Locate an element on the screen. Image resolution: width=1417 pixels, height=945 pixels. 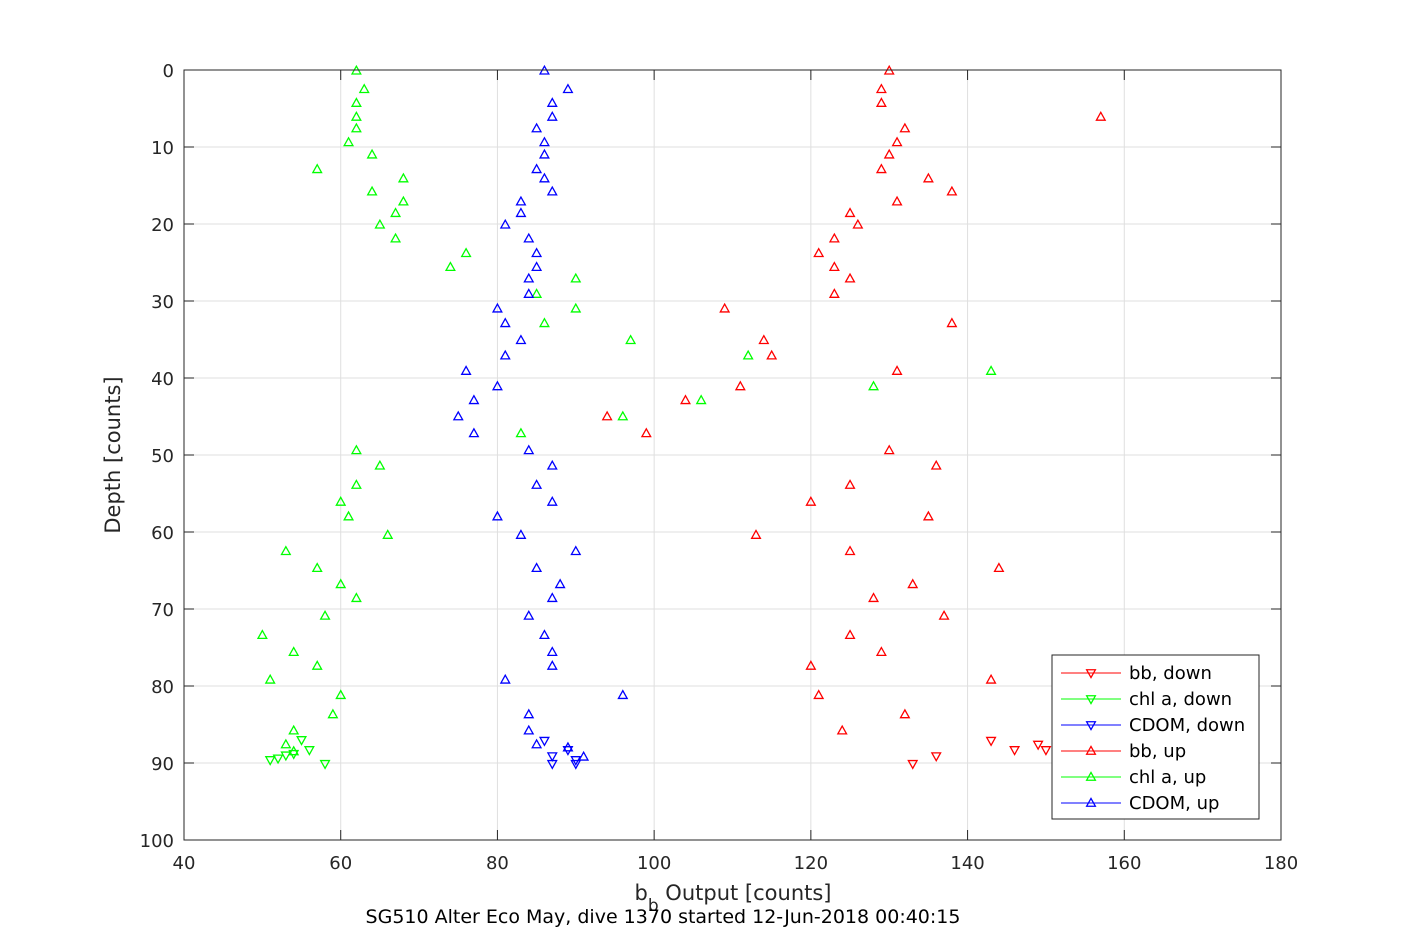
y-tick-label: 0 is located at coordinates (168, 71).